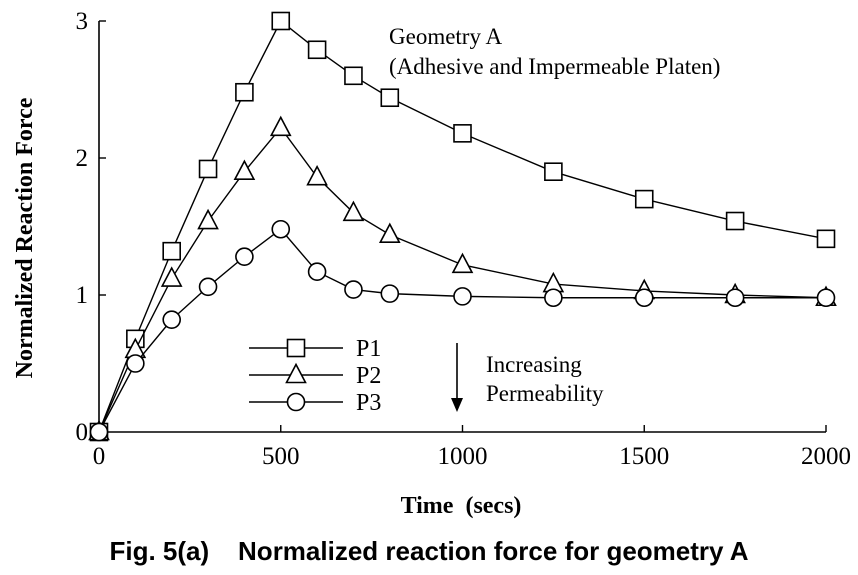  Describe the element at coordinates (99, 456) in the screenshot. I see `x-tick-label: 0` at that location.